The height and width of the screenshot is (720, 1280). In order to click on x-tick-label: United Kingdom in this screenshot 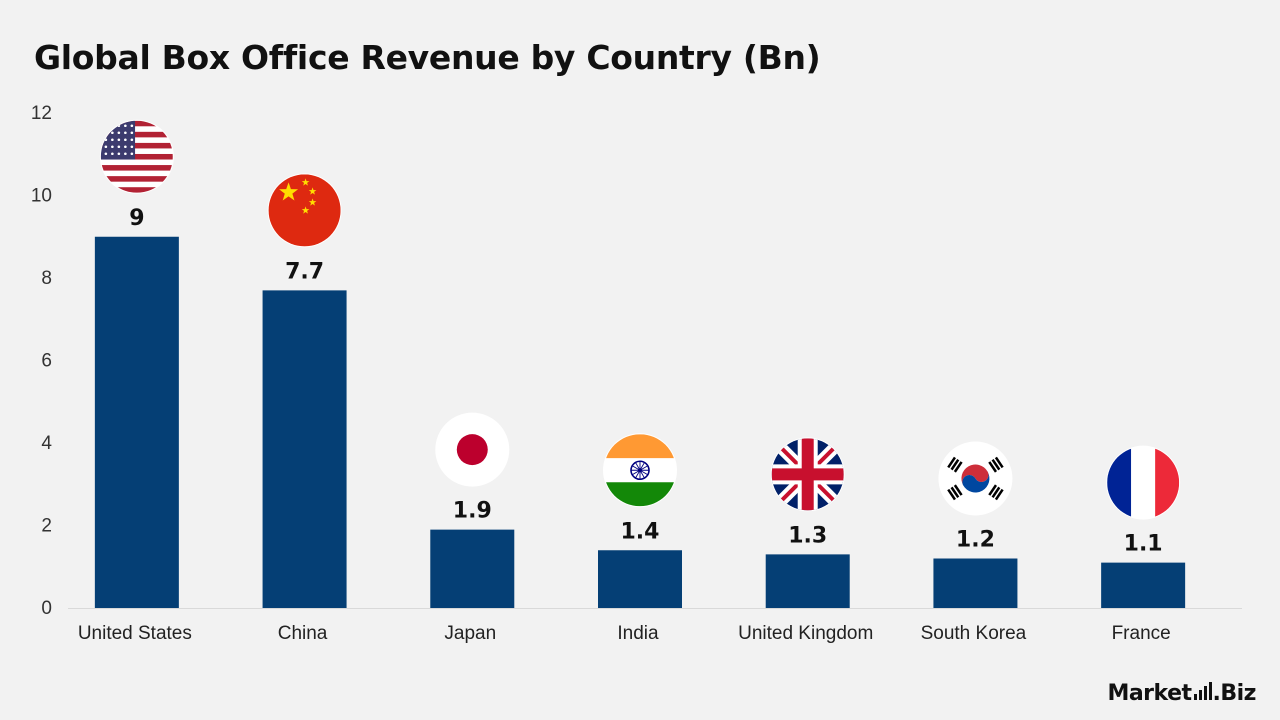, I will do `click(805, 633)`.